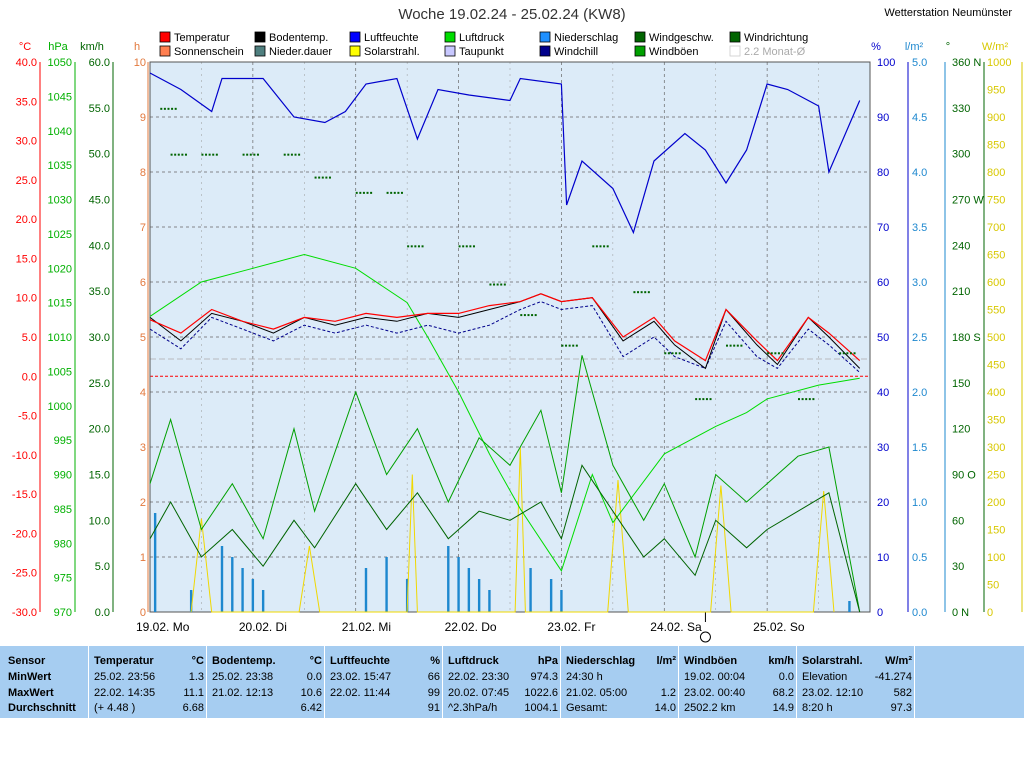 The width and height of the screenshot is (1024, 774). What do you see at coordinates (996, 366) in the screenshot?
I see `wm2-tick: 450` at bounding box center [996, 366].